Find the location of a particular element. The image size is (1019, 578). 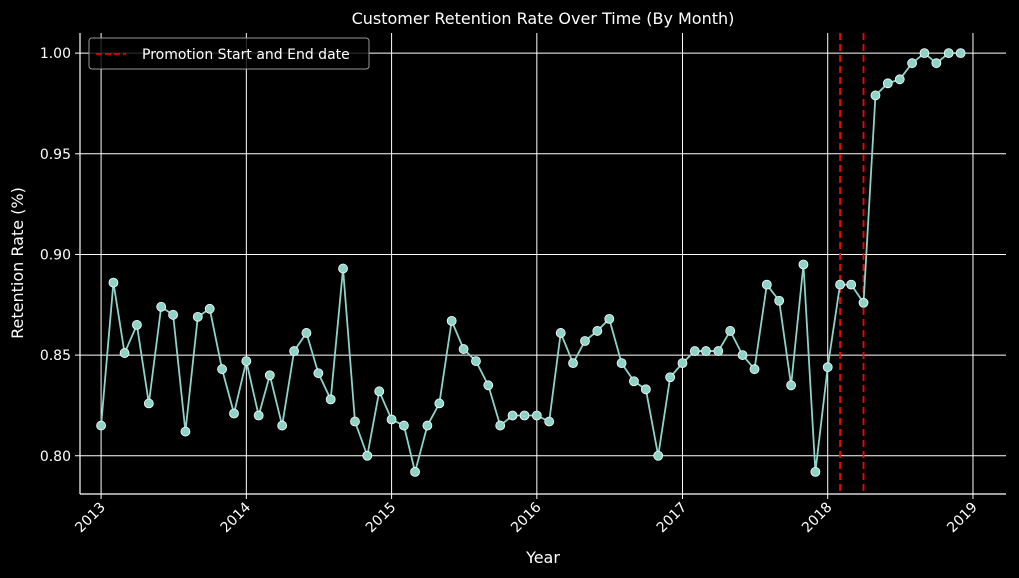

y-tick-label: 0.90 is located at coordinates (55, 255).